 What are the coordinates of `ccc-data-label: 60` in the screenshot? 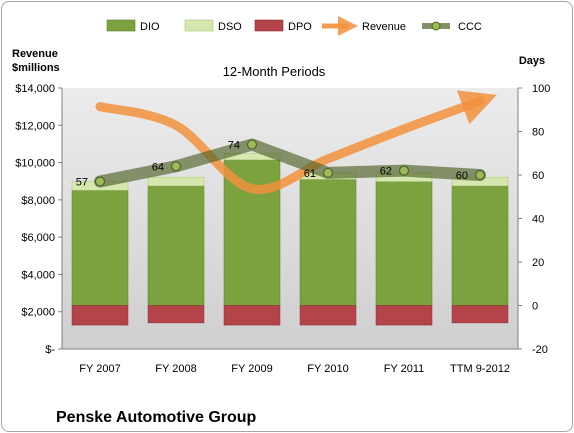 It's located at (462, 176).